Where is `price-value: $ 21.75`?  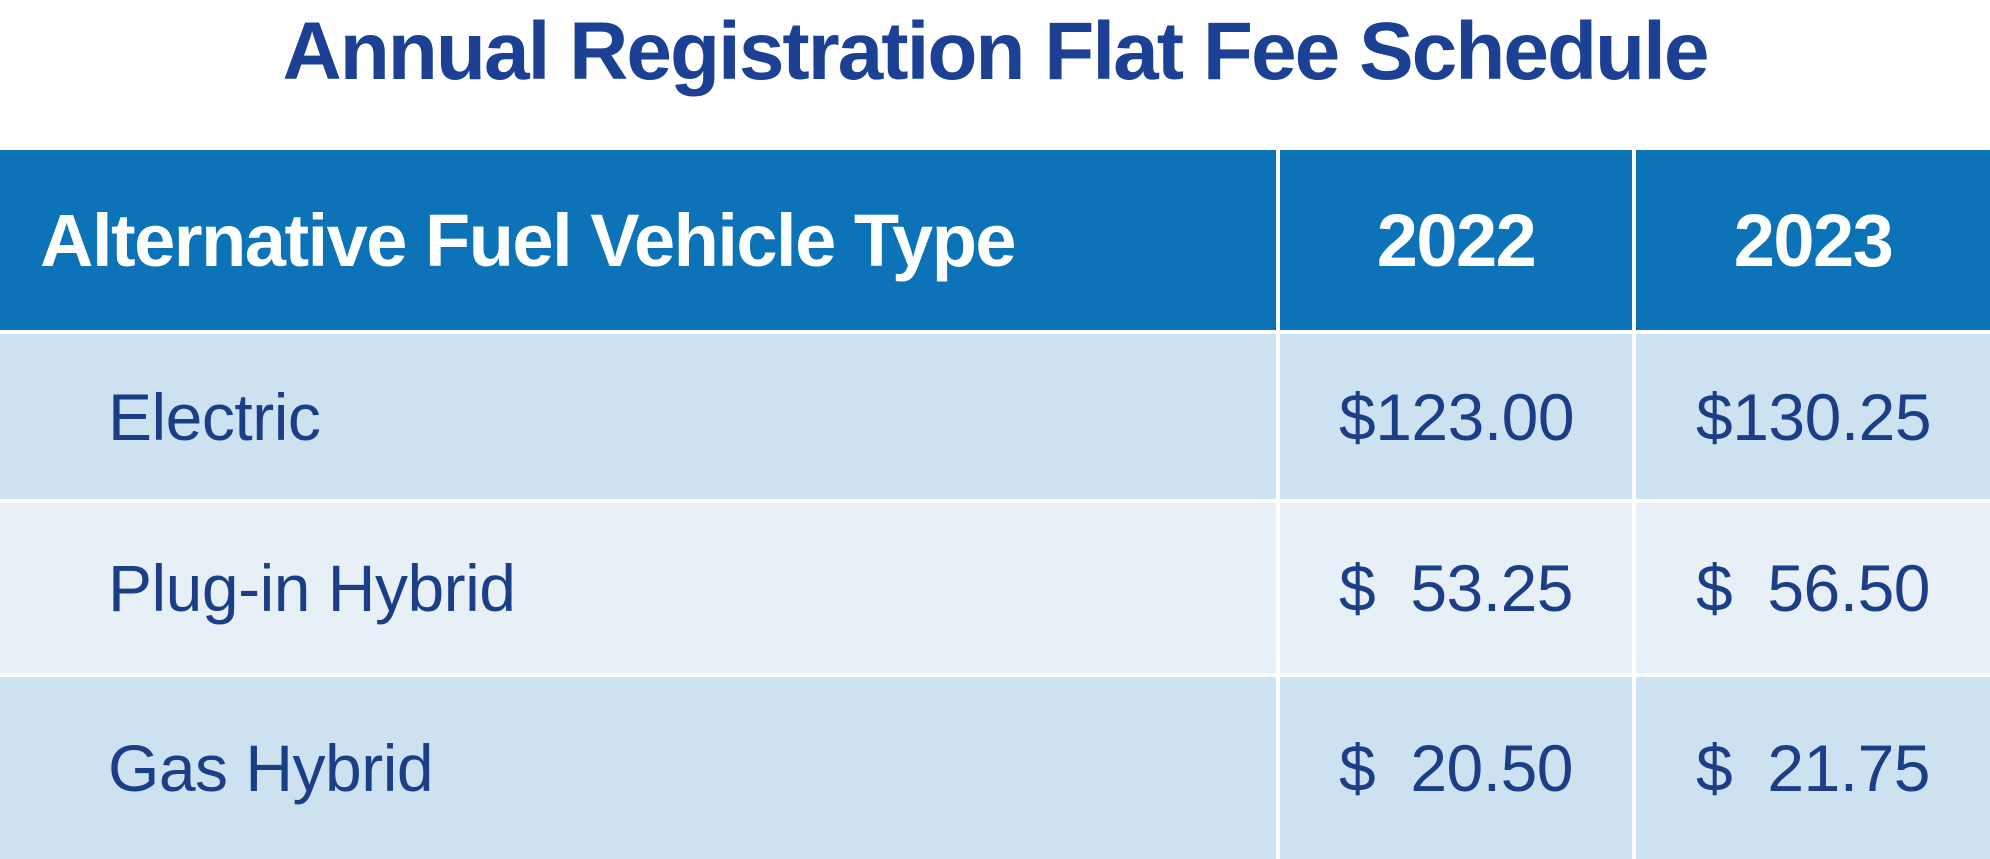 price-value: $ 21.75 is located at coordinates (1813, 768).